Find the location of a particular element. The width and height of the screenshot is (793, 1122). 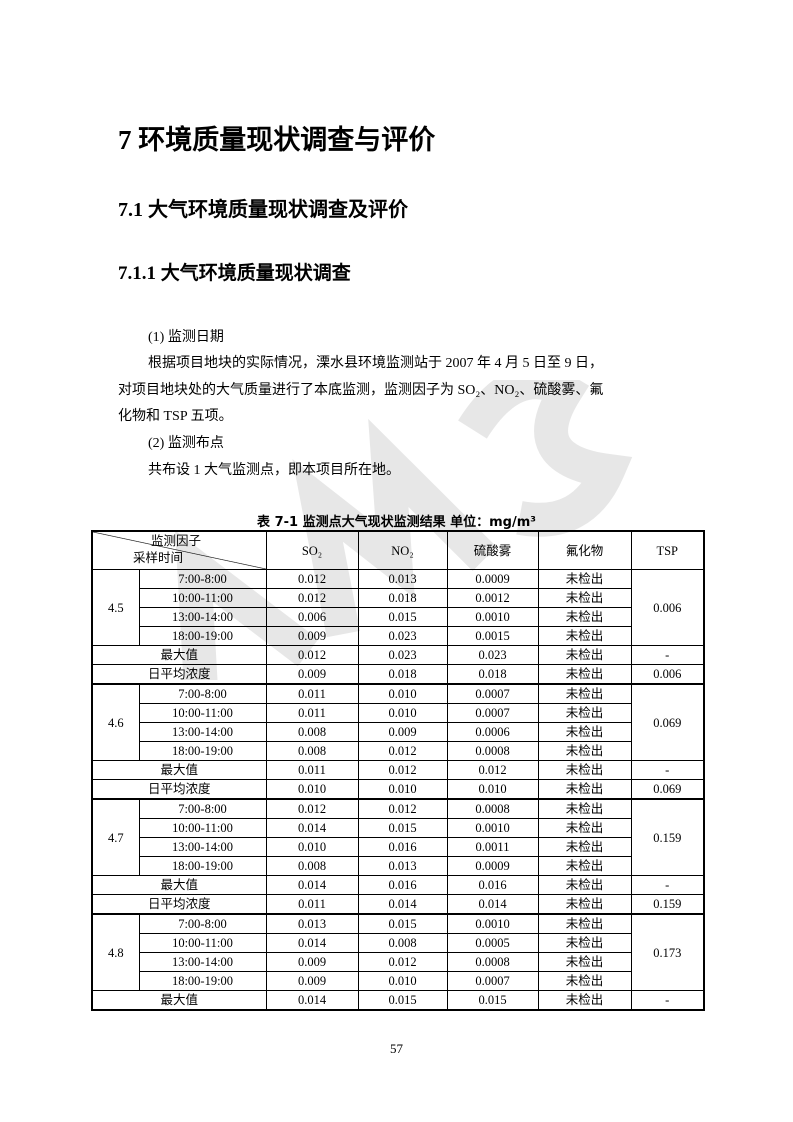

date-cell: 4.5 is located at coordinates (115, 607).